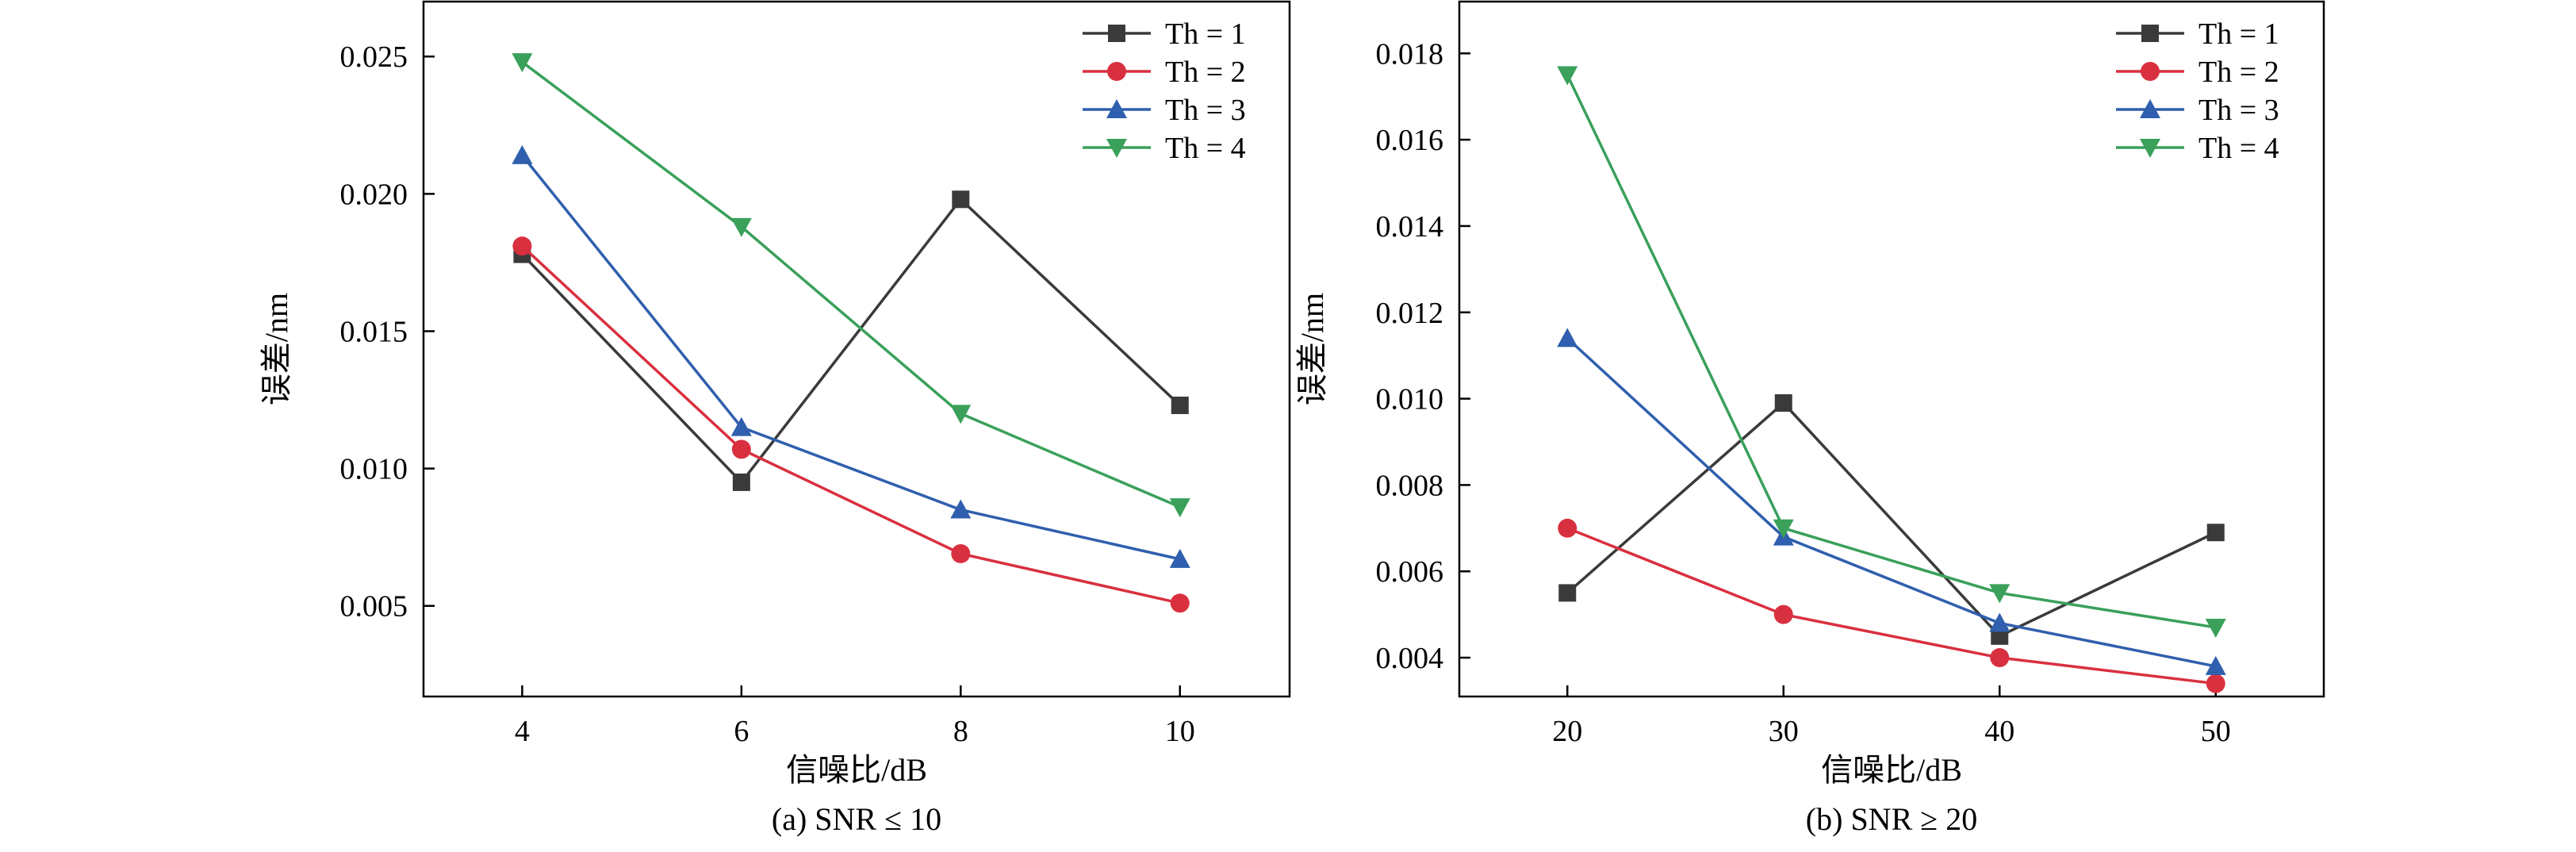  What do you see at coordinates (522, 732) in the screenshot?
I see `x-tick-label: 4` at bounding box center [522, 732].